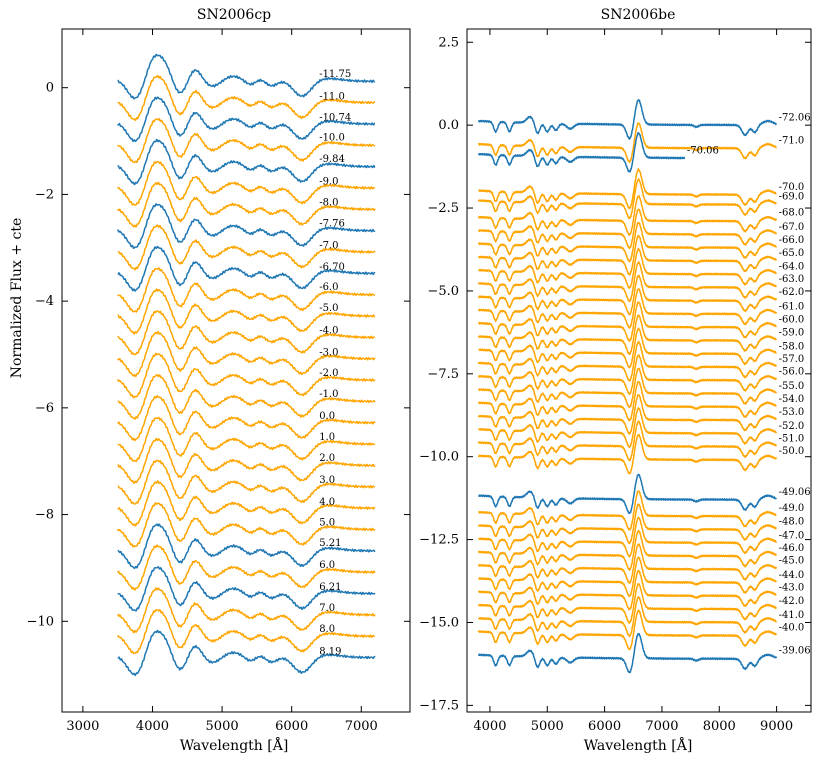 The height and width of the screenshot is (763, 830). What do you see at coordinates (44, 301) in the screenshot?
I see `ytick-label: −4` at bounding box center [44, 301].